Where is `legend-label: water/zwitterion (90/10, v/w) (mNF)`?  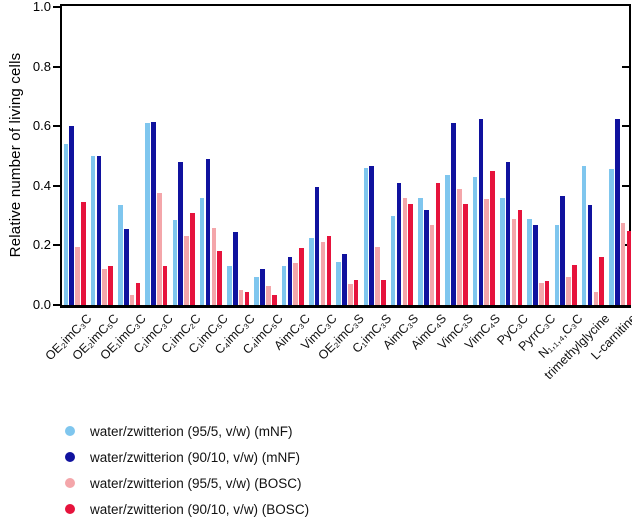 legend-label: water/zwitterion (90/10, v/w) (mNF) is located at coordinates (195, 457).